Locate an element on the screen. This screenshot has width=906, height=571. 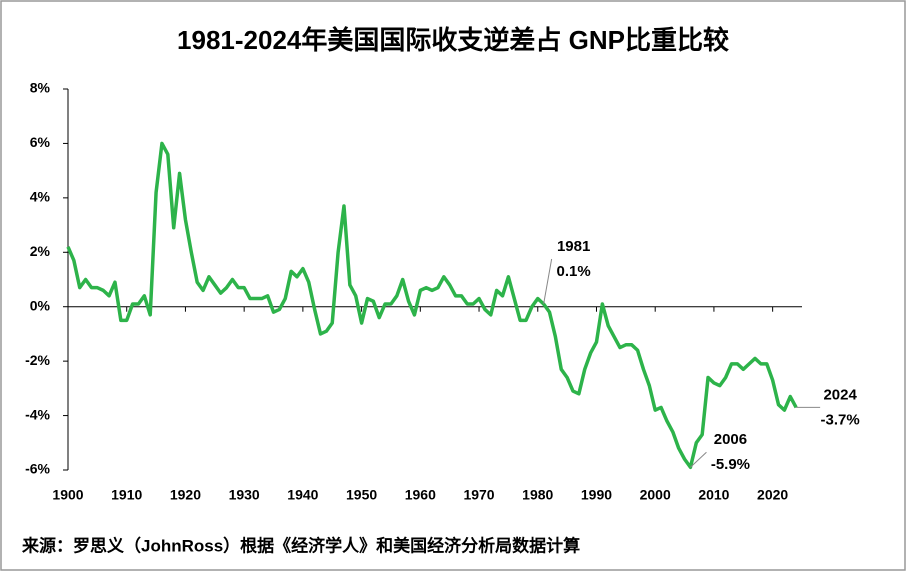
x-tick-label: 1990 is located at coordinates (596, 495).